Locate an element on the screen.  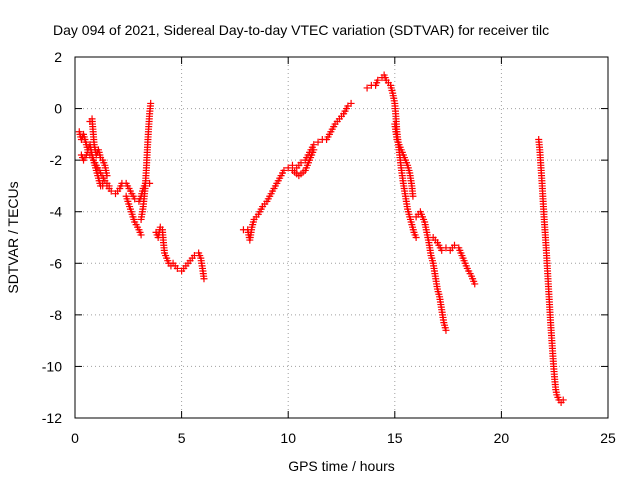
x-tick-label: 25 is located at coordinates (608, 438).